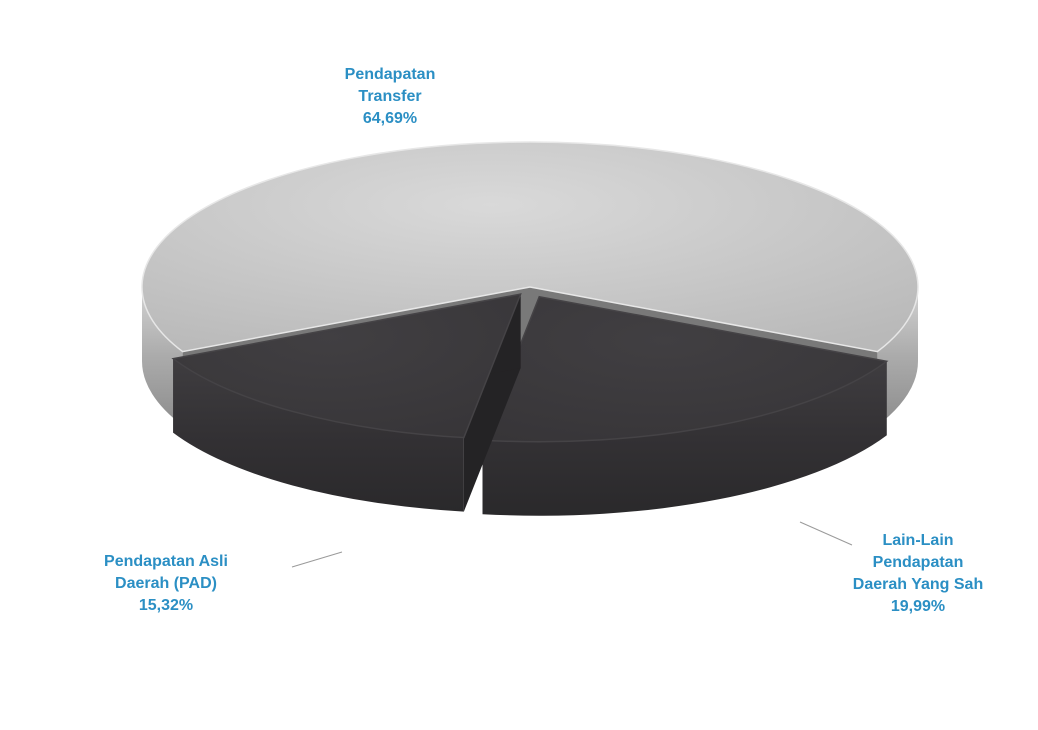  I want to click on pie-slice-side, so click(684, 438).